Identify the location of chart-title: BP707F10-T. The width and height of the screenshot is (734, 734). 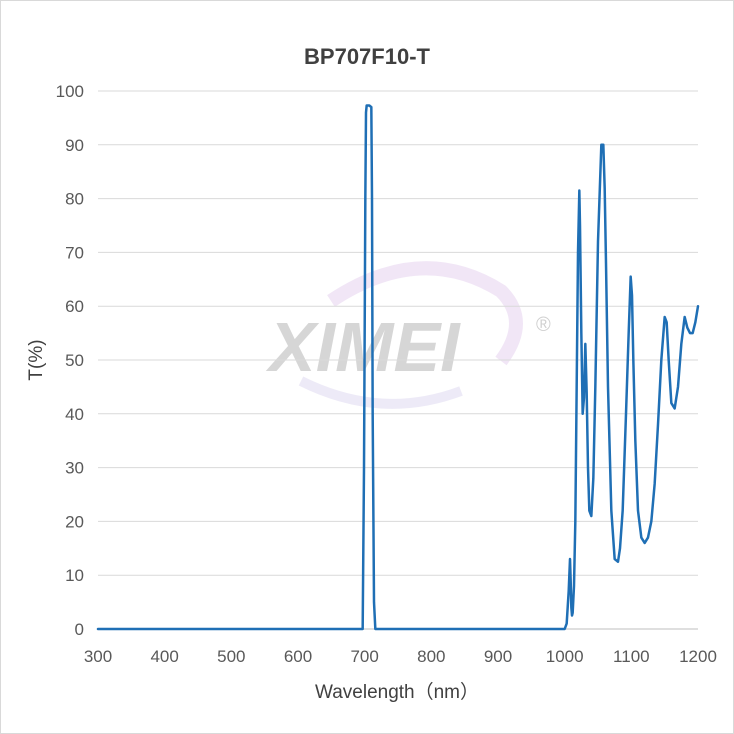
(367, 56).